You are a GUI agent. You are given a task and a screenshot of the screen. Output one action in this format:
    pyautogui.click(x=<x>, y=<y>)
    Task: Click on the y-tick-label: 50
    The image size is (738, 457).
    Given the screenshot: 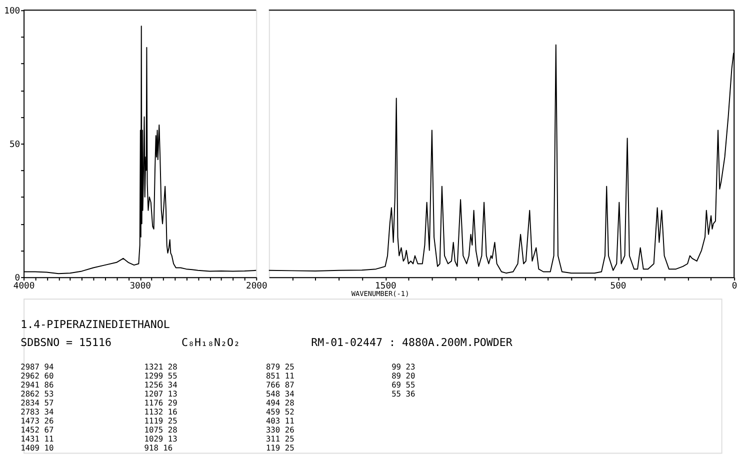 What is the action you would take?
    pyautogui.click(x=14, y=145)
    